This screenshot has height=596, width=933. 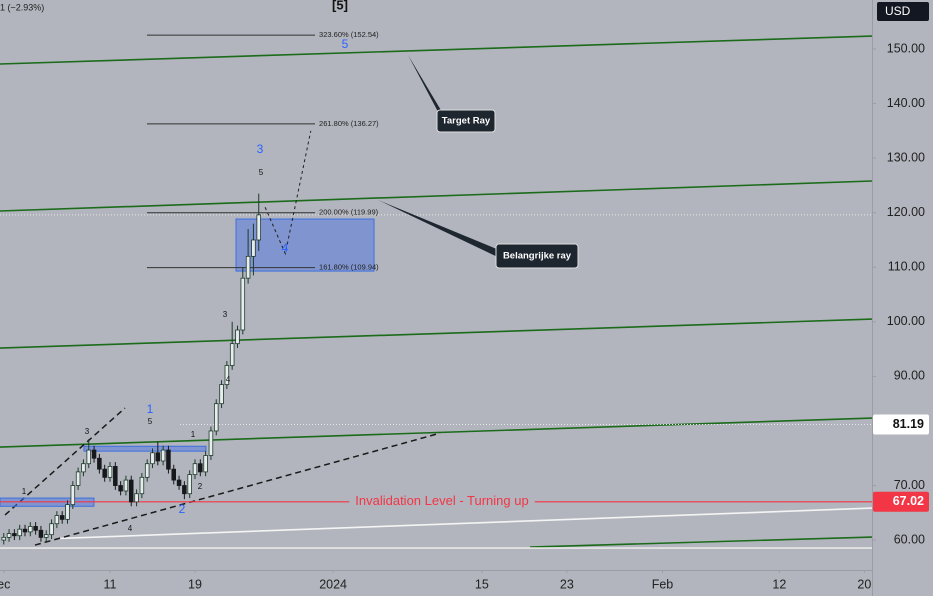 I want to click on x-tick-label: 2024, so click(x=333, y=584).